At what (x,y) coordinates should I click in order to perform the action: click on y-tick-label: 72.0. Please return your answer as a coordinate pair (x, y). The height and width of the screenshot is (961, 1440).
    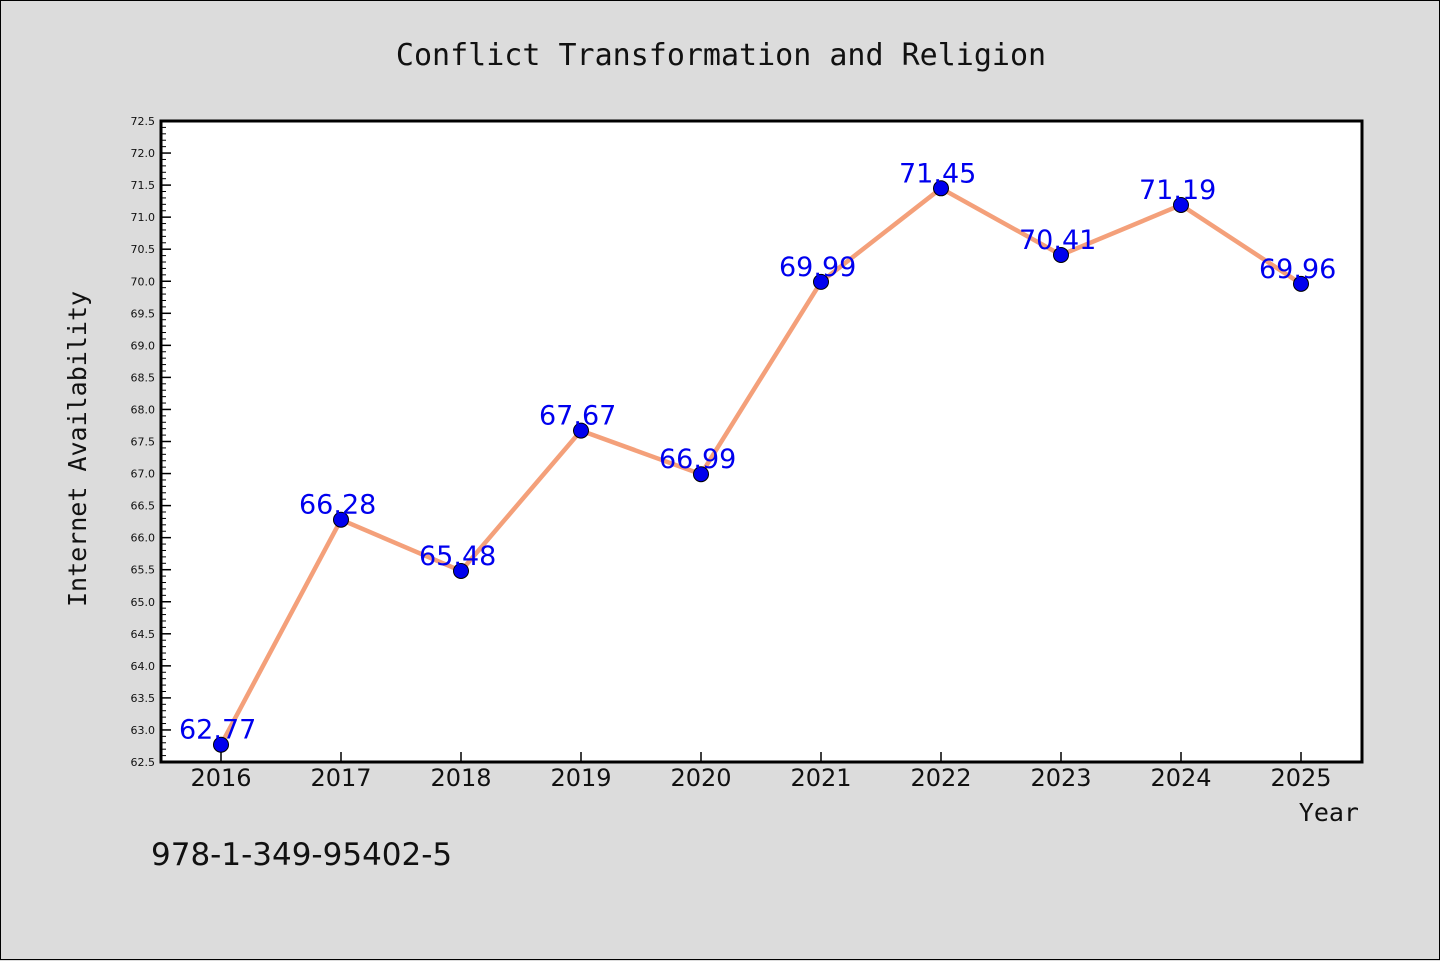
    Looking at the image, I should click on (143, 153).